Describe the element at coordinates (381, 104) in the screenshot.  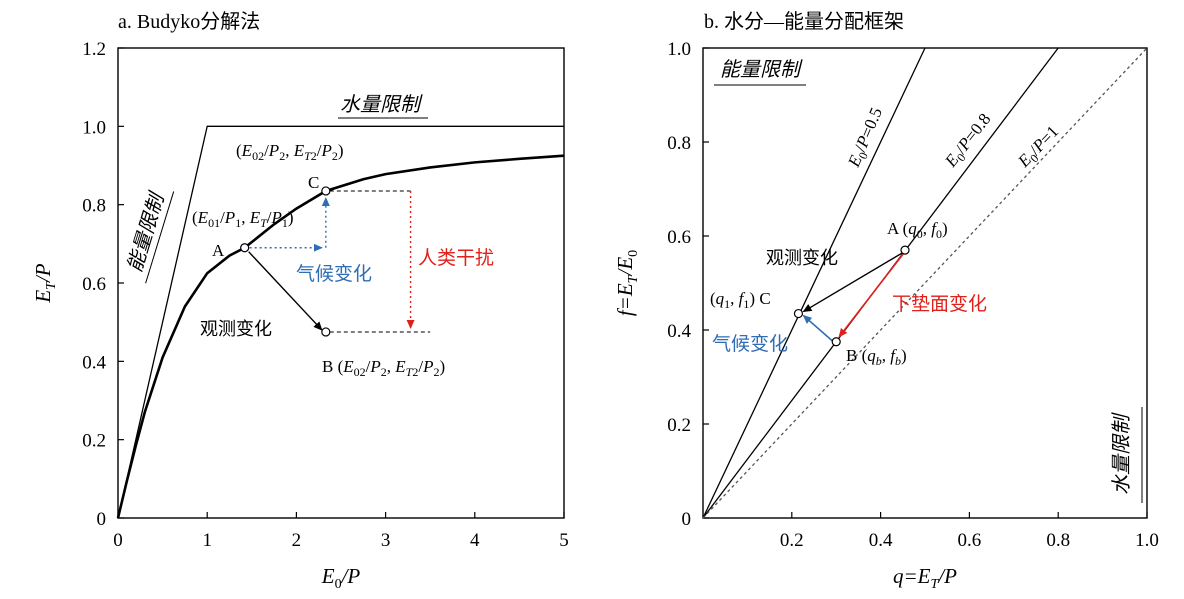
I see `water-limit-label-a: 水量限制` at that location.